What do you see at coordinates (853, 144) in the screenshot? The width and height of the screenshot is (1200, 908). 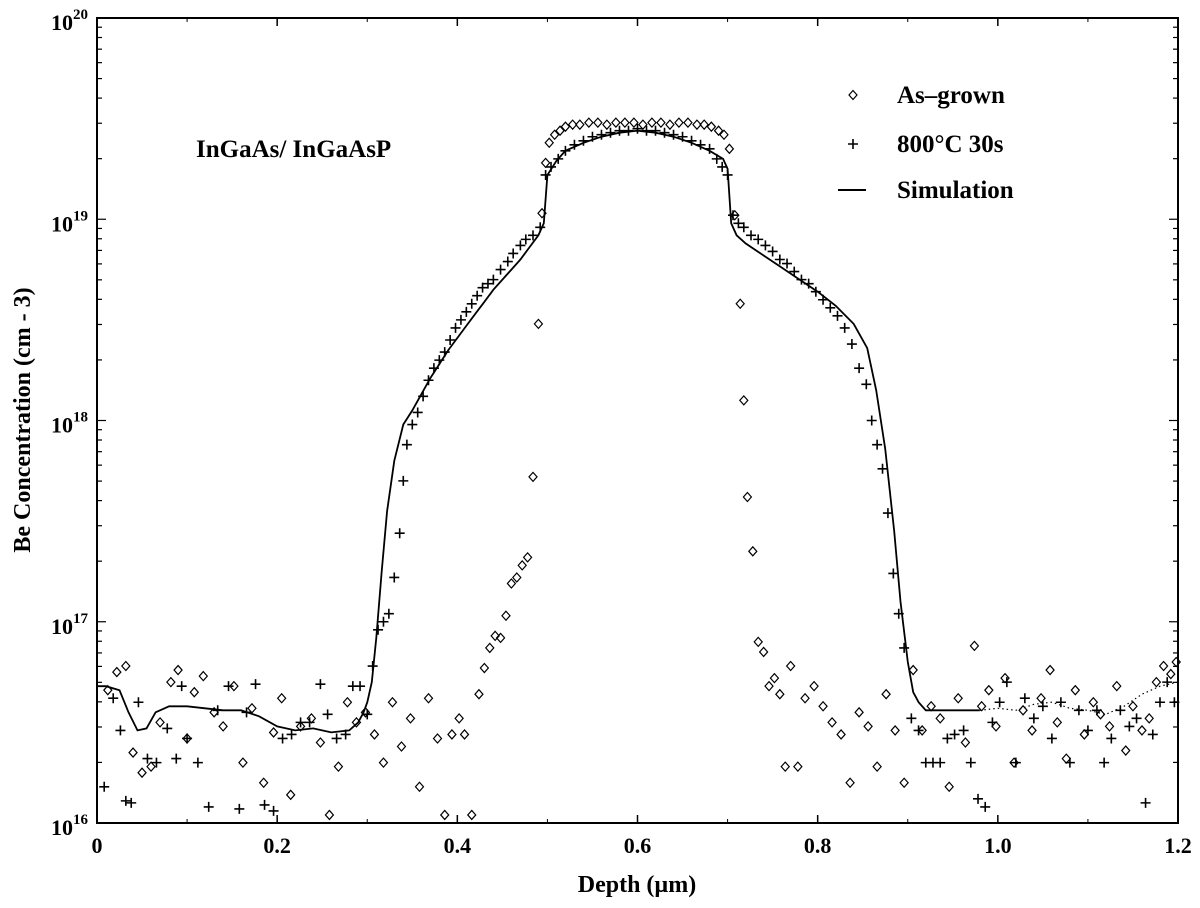 I see `legend-plus-icon` at bounding box center [853, 144].